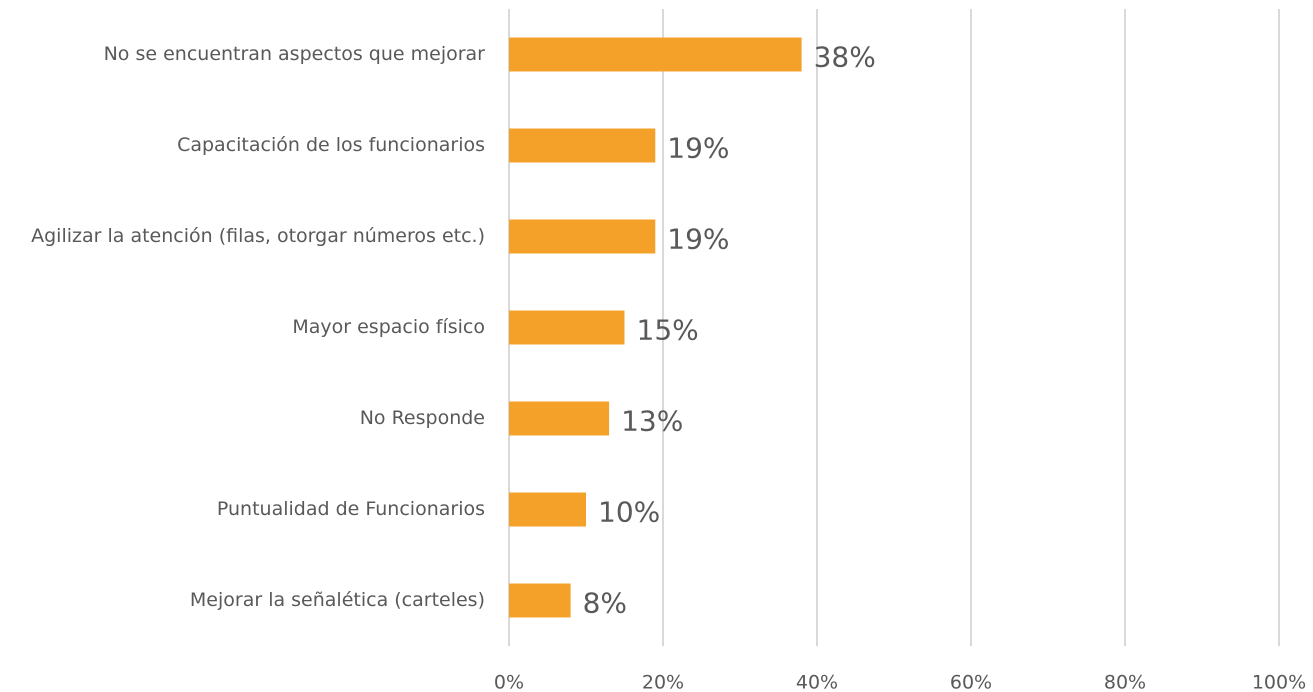 Image resolution: width=1313 pixels, height=692 pixels. I want to click on x-tick-label: 80%, so click(1125, 682).